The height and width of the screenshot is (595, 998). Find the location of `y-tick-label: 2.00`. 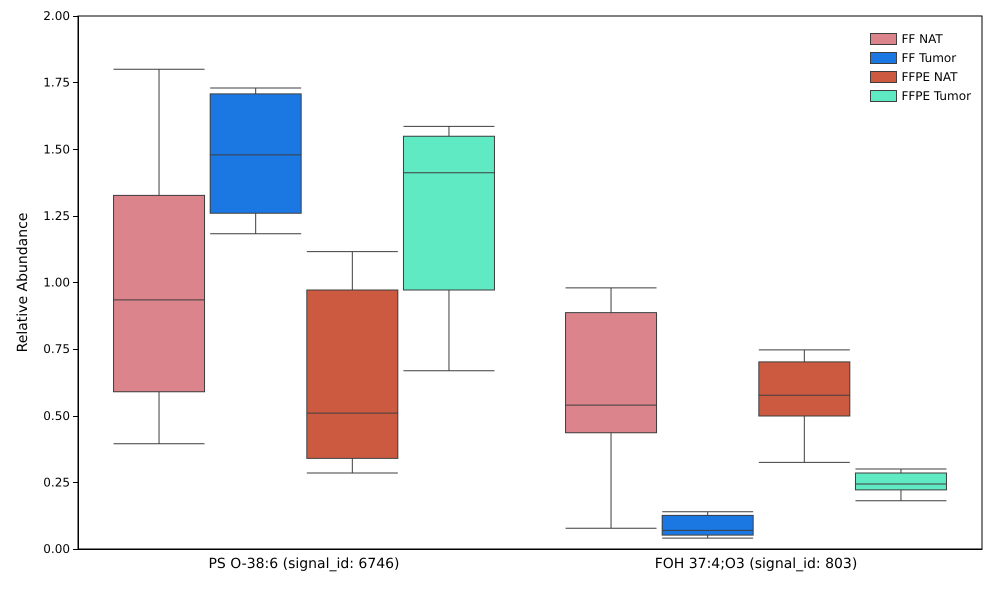

y-tick-label: 2.00 is located at coordinates (56, 16).